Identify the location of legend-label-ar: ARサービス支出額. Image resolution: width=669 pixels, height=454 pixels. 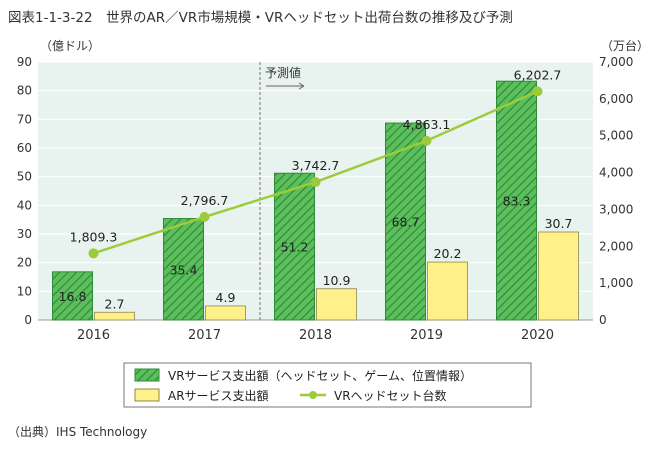
(218, 396).